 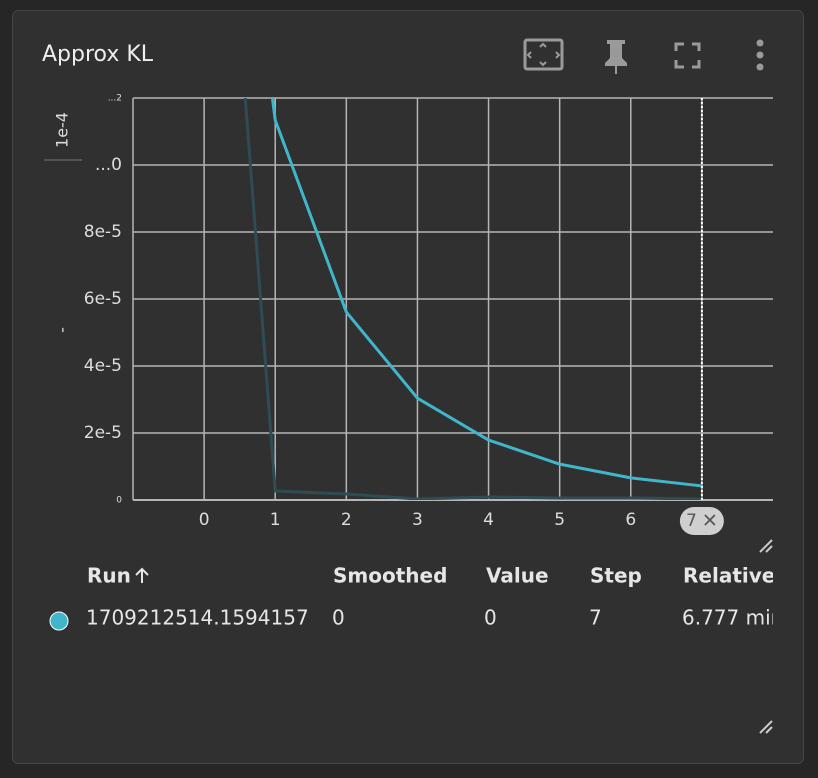 What do you see at coordinates (103, 433) in the screenshot?
I see `y-tick-label: 2e-5` at bounding box center [103, 433].